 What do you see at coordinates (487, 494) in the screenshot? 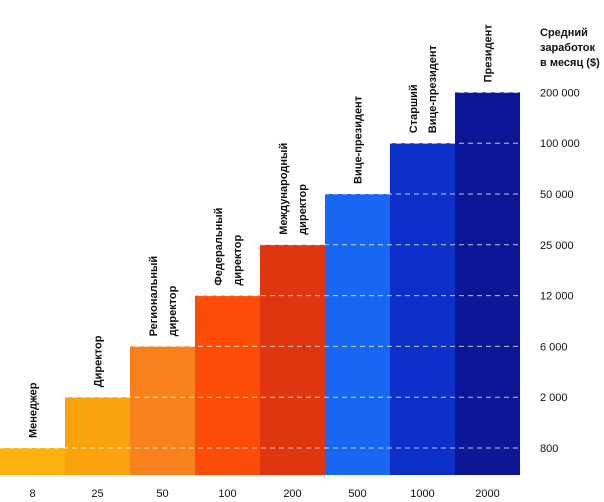
I see `x-tick-label: 2000` at bounding box center [487, 494].